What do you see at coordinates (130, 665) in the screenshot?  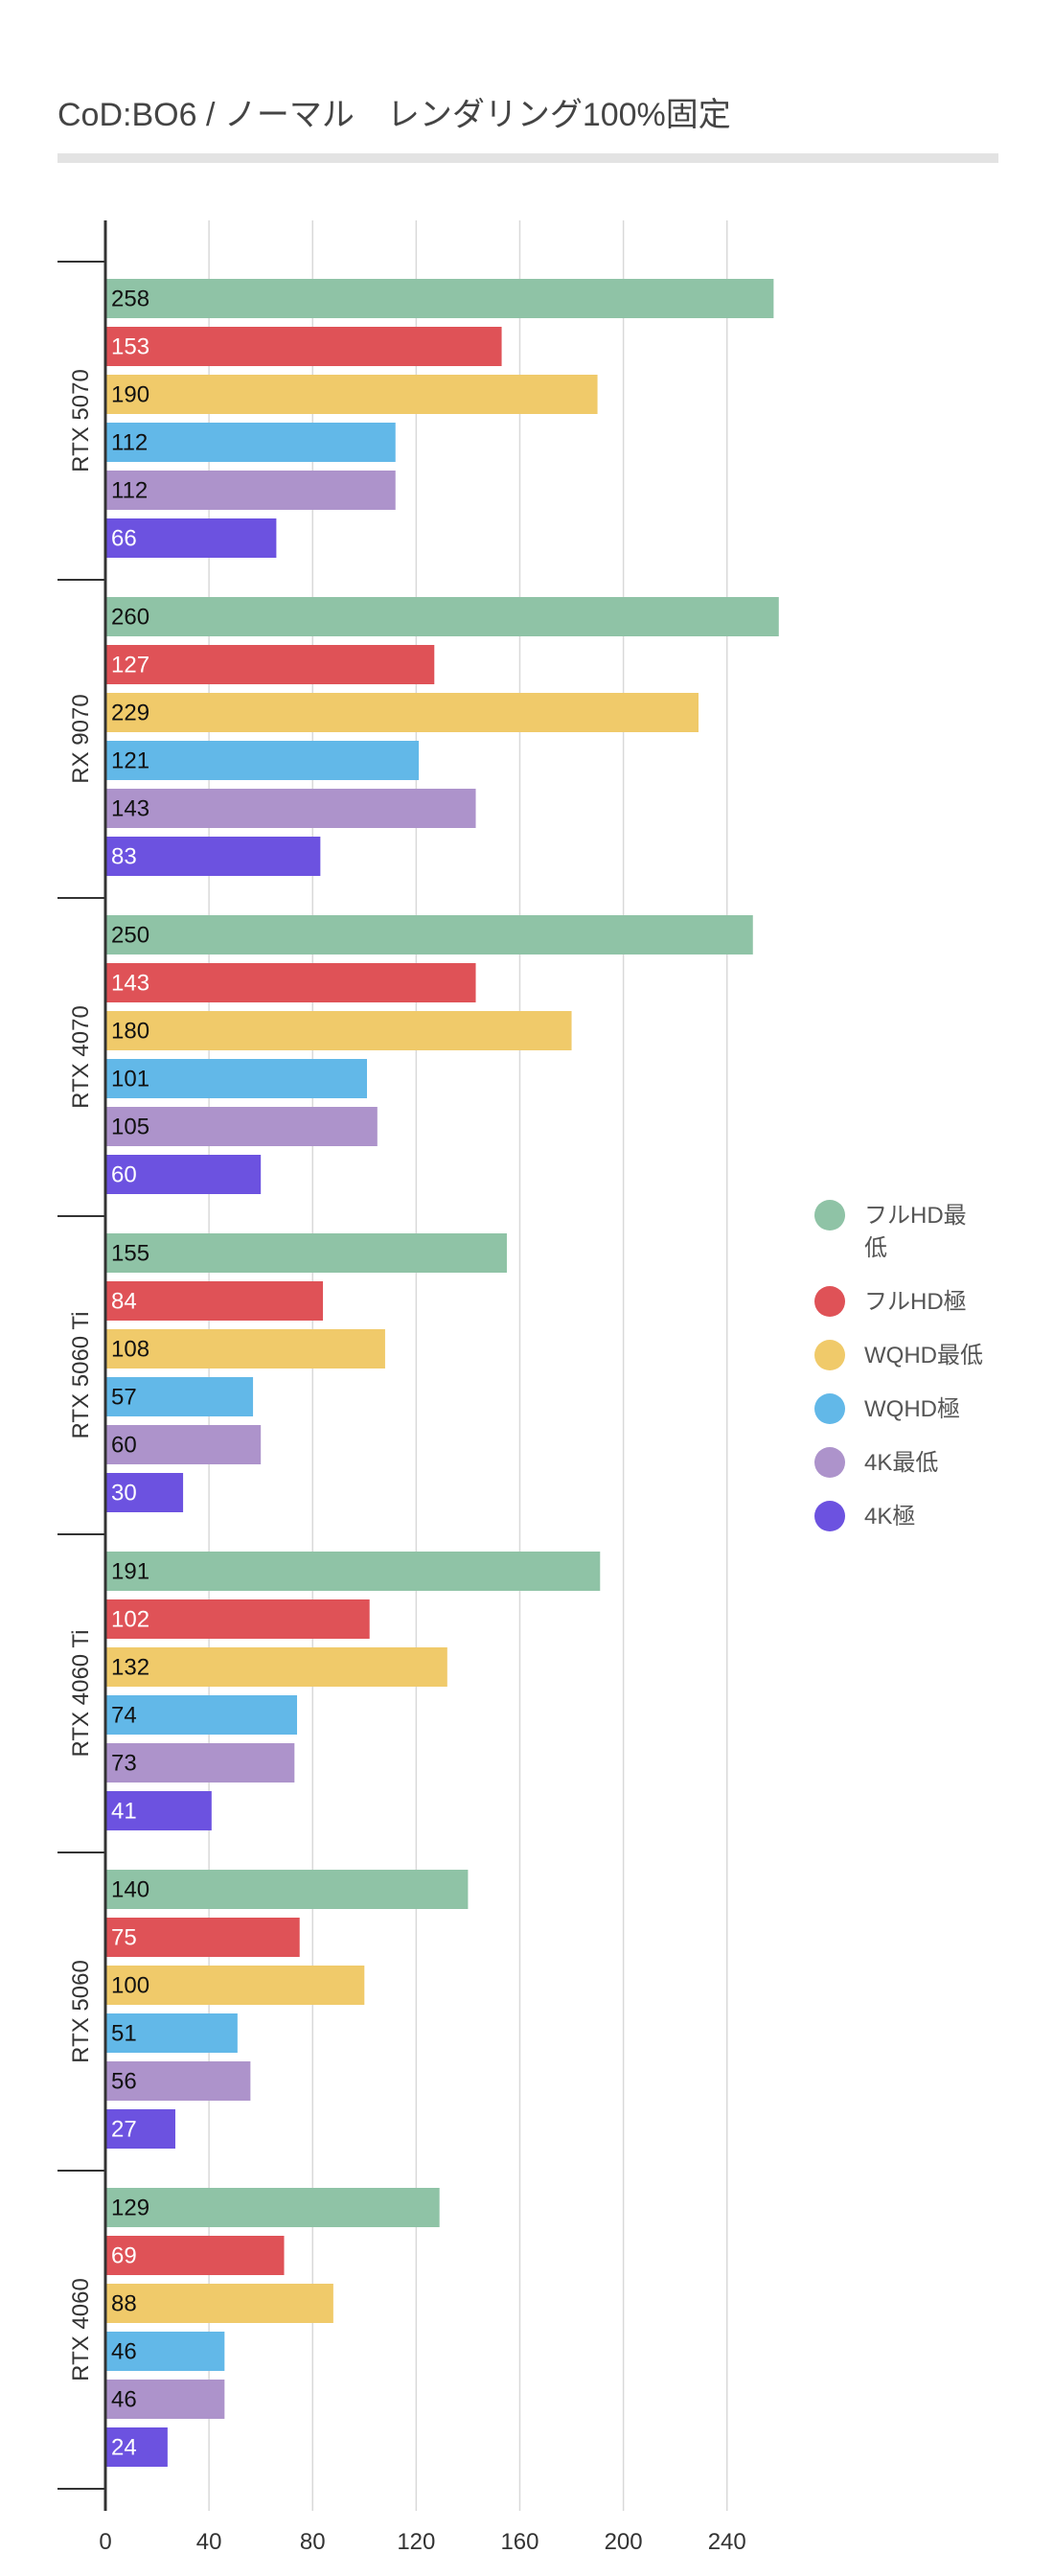 I see `bar-value-label: 127` at bounding box center [130, 665].